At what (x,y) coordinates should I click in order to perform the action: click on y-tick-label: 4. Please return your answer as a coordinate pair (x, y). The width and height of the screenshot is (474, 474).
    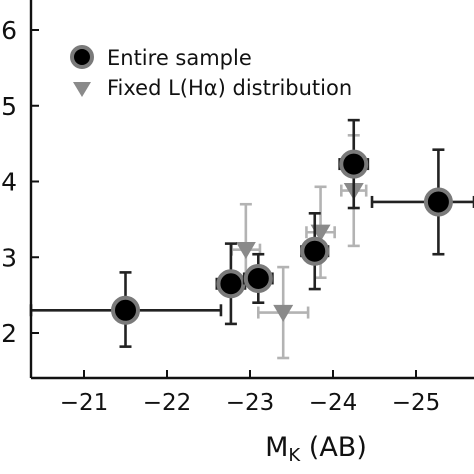
    Looking at the image, I should click on (9, 182).